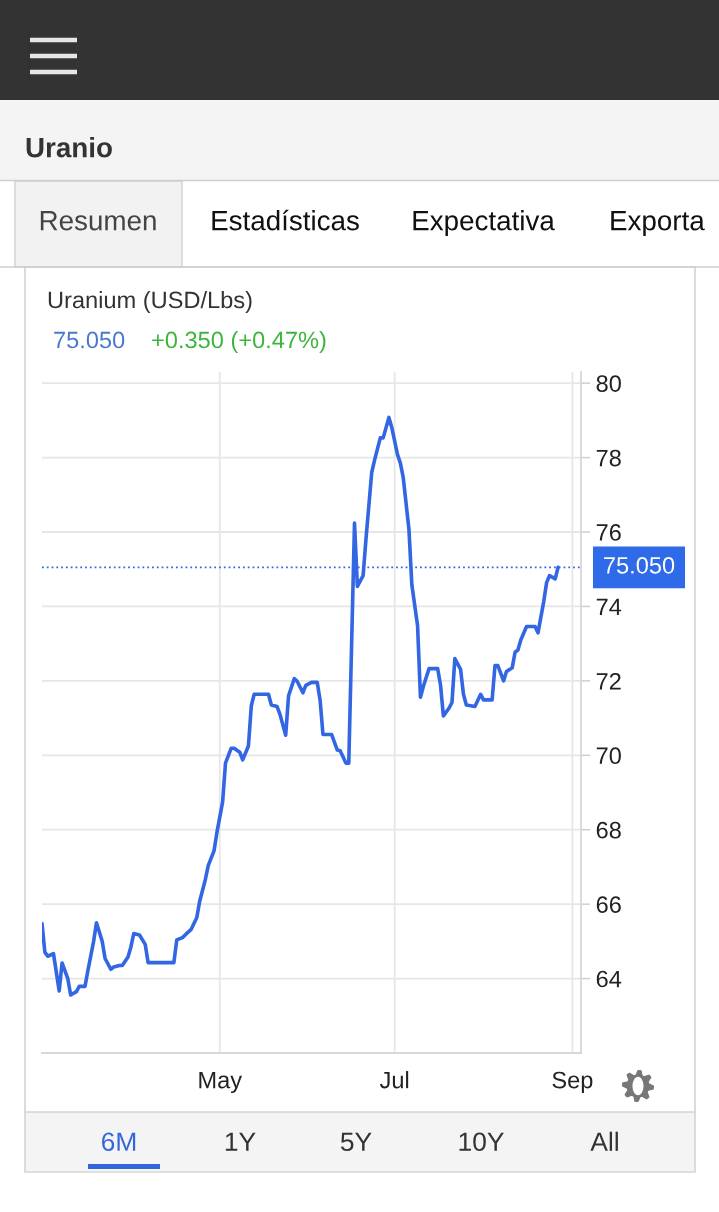 This screenshot has height=1212, width=719. Describe the element at coordinates (608, 383) in the screenshot. I see `y-tick-label: 80` at that location.